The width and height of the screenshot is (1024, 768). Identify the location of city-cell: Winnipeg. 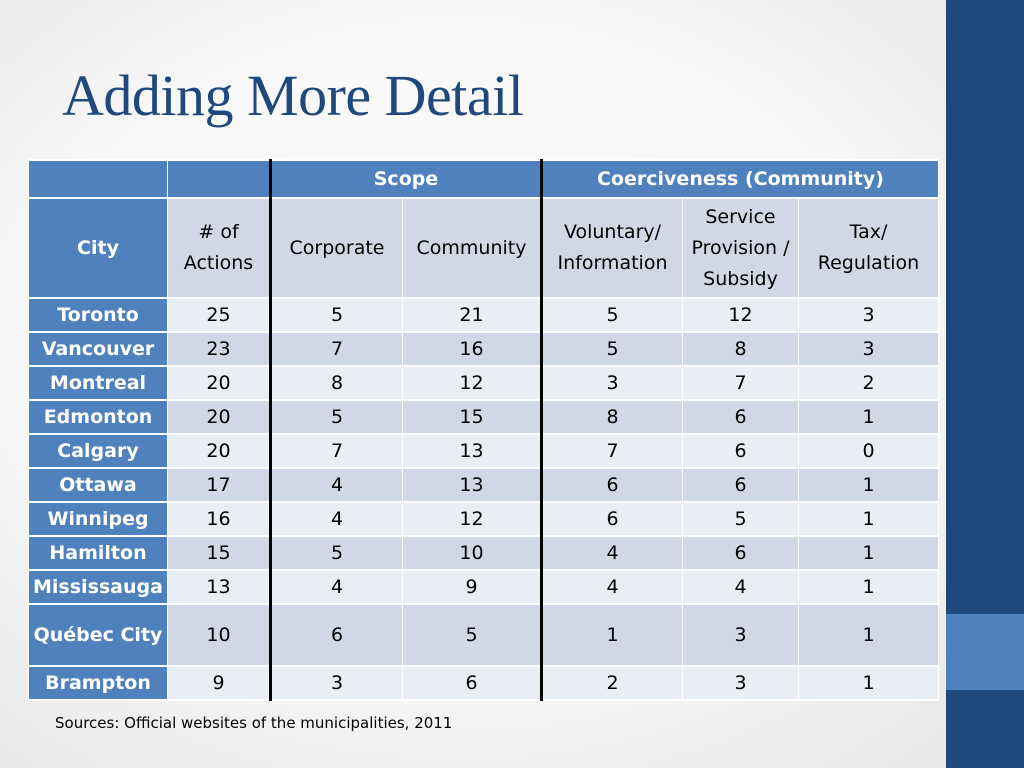
(98, 519).